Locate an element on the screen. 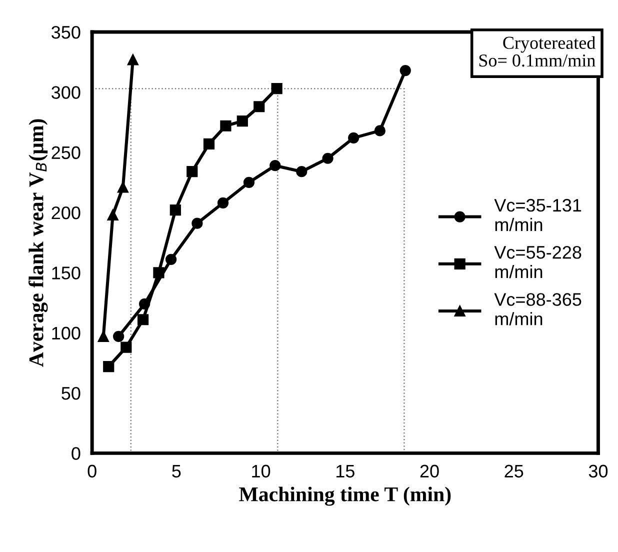  y-tick-label: 250 is located at coordinates (66, 153).